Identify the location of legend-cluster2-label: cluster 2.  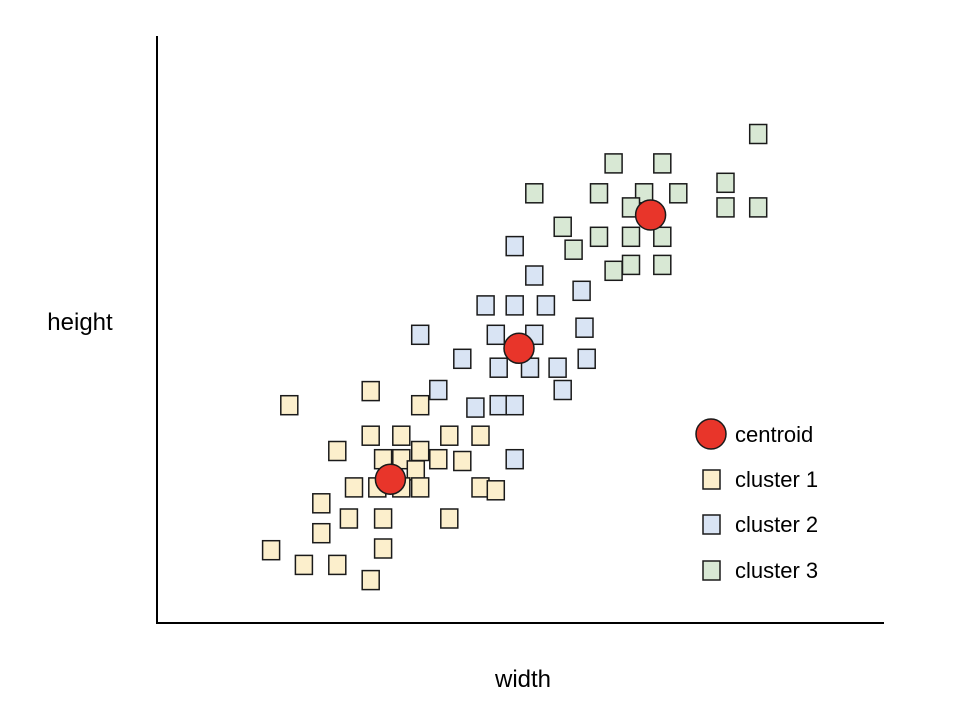
(776, 524).